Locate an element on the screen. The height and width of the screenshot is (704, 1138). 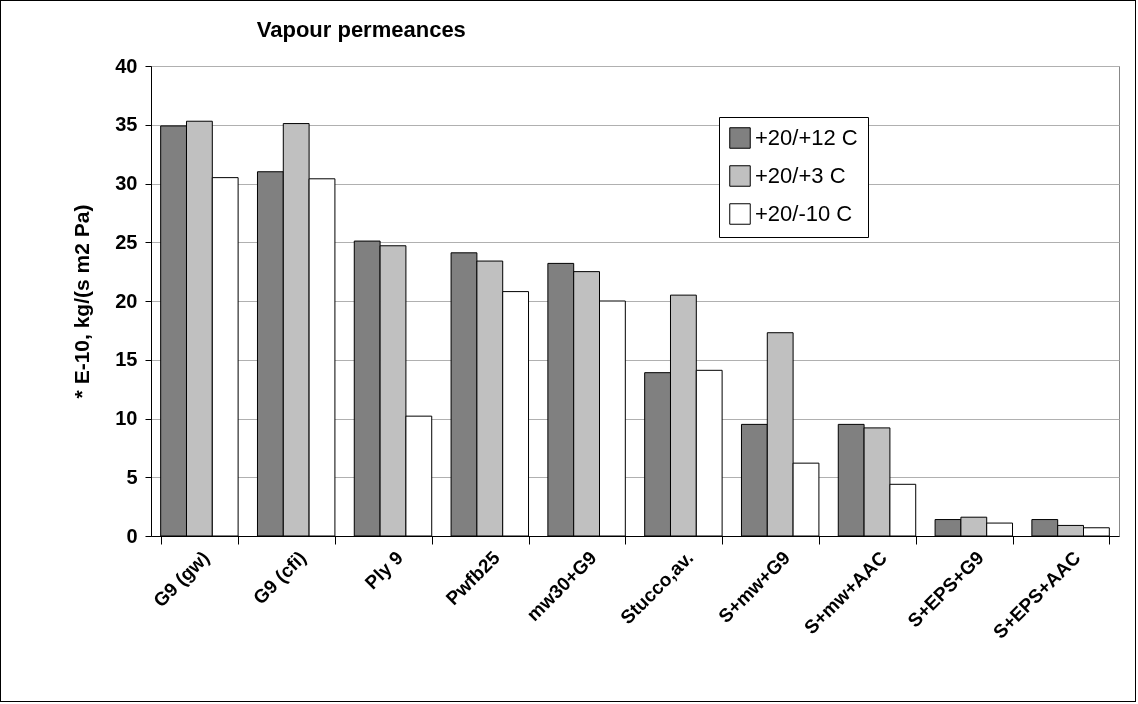
chart-title: Vapour permeances is located at coordinates (361, 29).